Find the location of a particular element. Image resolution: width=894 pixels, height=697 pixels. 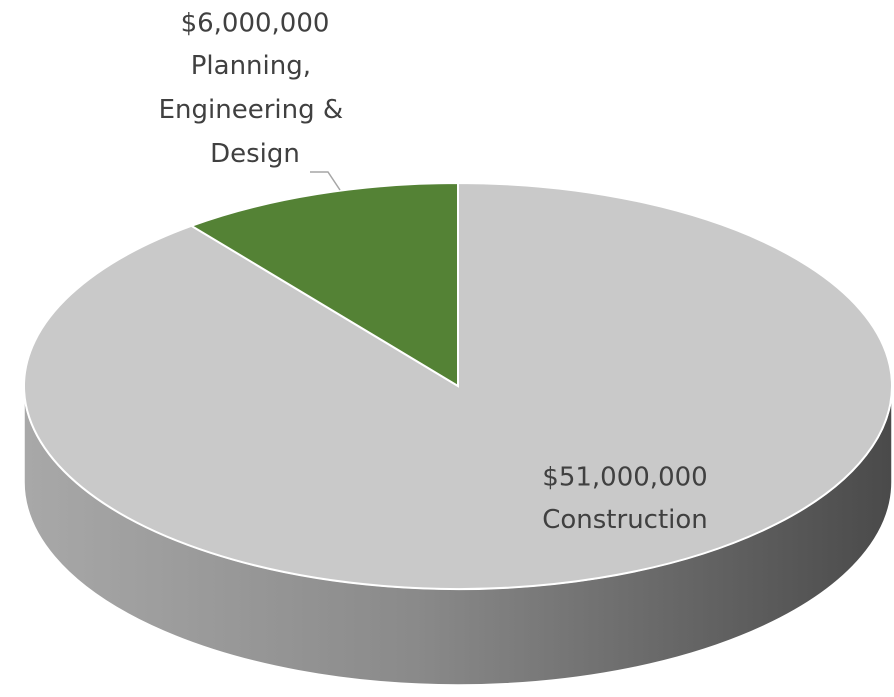

data-label: $51,000,000 is located at coordinates (624, 478).